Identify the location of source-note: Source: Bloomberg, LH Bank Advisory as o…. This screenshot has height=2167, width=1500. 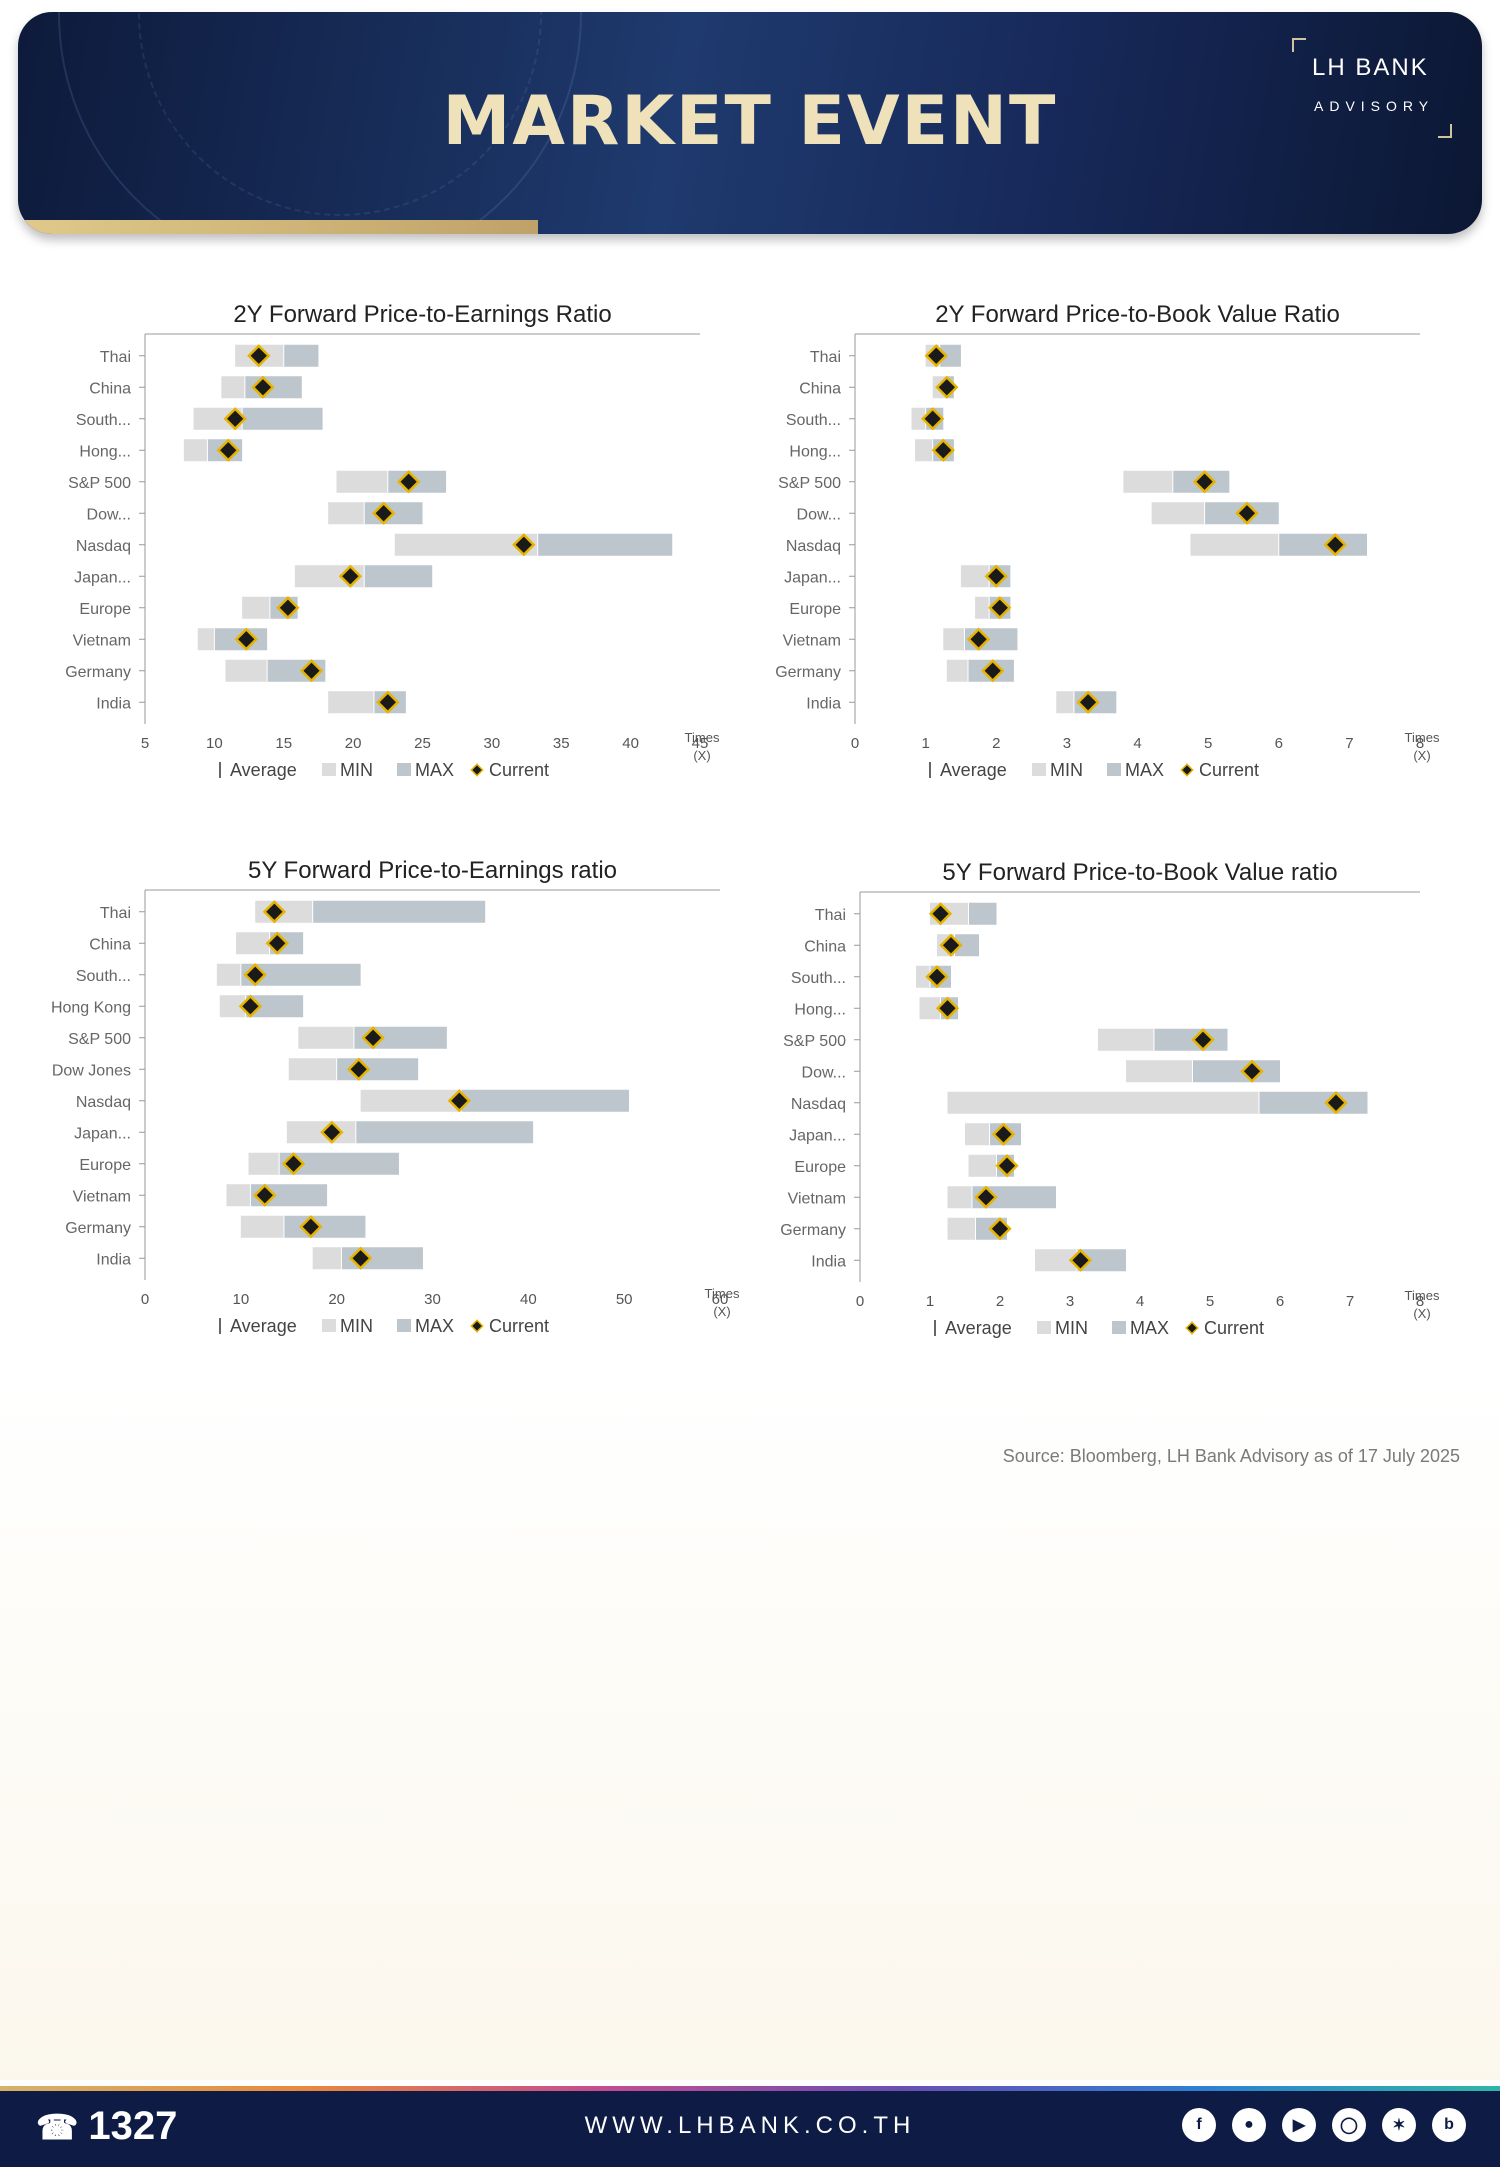
(1231, 1456).